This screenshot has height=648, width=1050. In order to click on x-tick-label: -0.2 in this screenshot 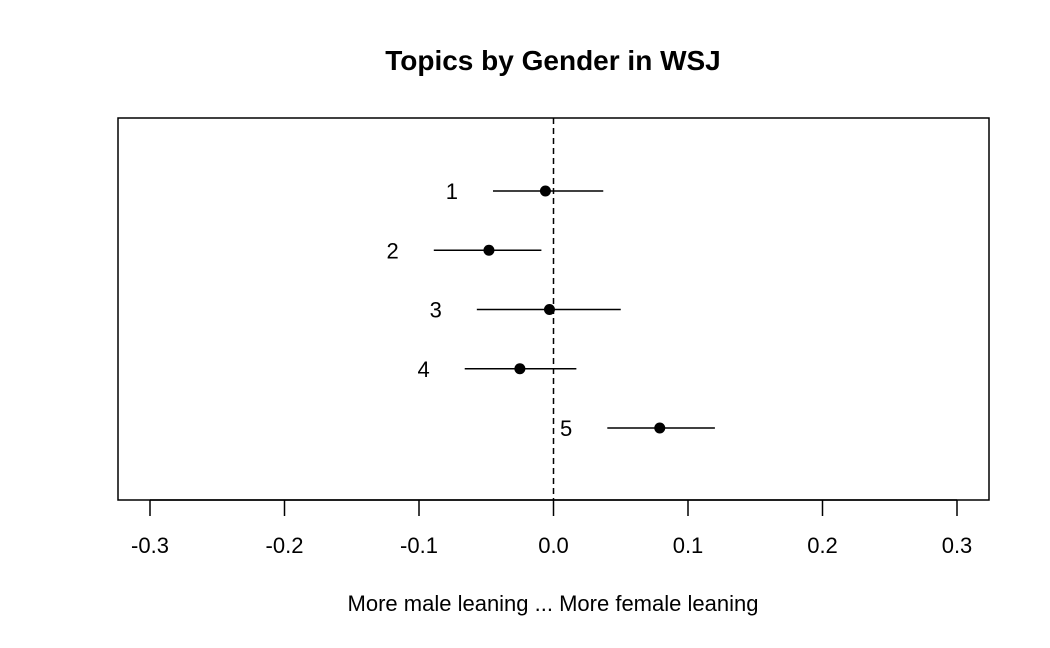, I will do `click(285, 545)`.